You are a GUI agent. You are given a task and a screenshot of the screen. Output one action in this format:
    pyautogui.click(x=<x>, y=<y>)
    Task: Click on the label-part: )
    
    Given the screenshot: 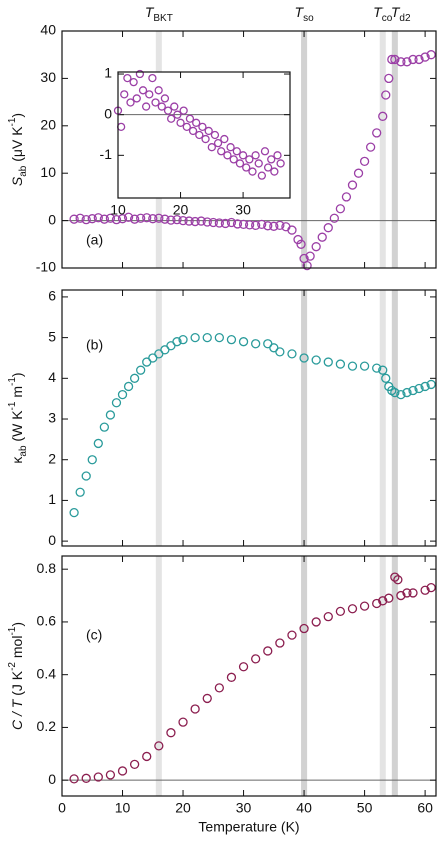 What is the action you would take?
    pyautogui.click(x=17, y=624)
    